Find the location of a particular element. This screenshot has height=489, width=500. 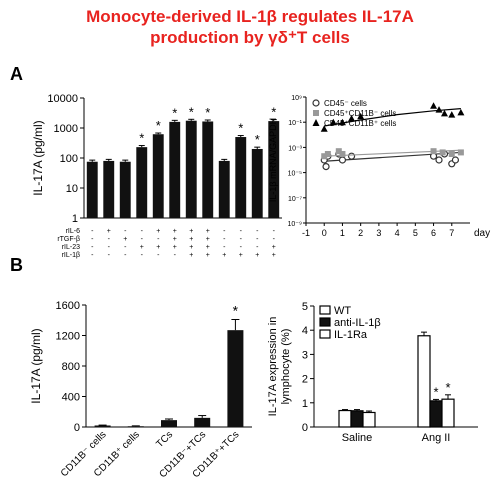

a-right-y-tick-label: 10⁻¹ is located at coordinates (295, 123).